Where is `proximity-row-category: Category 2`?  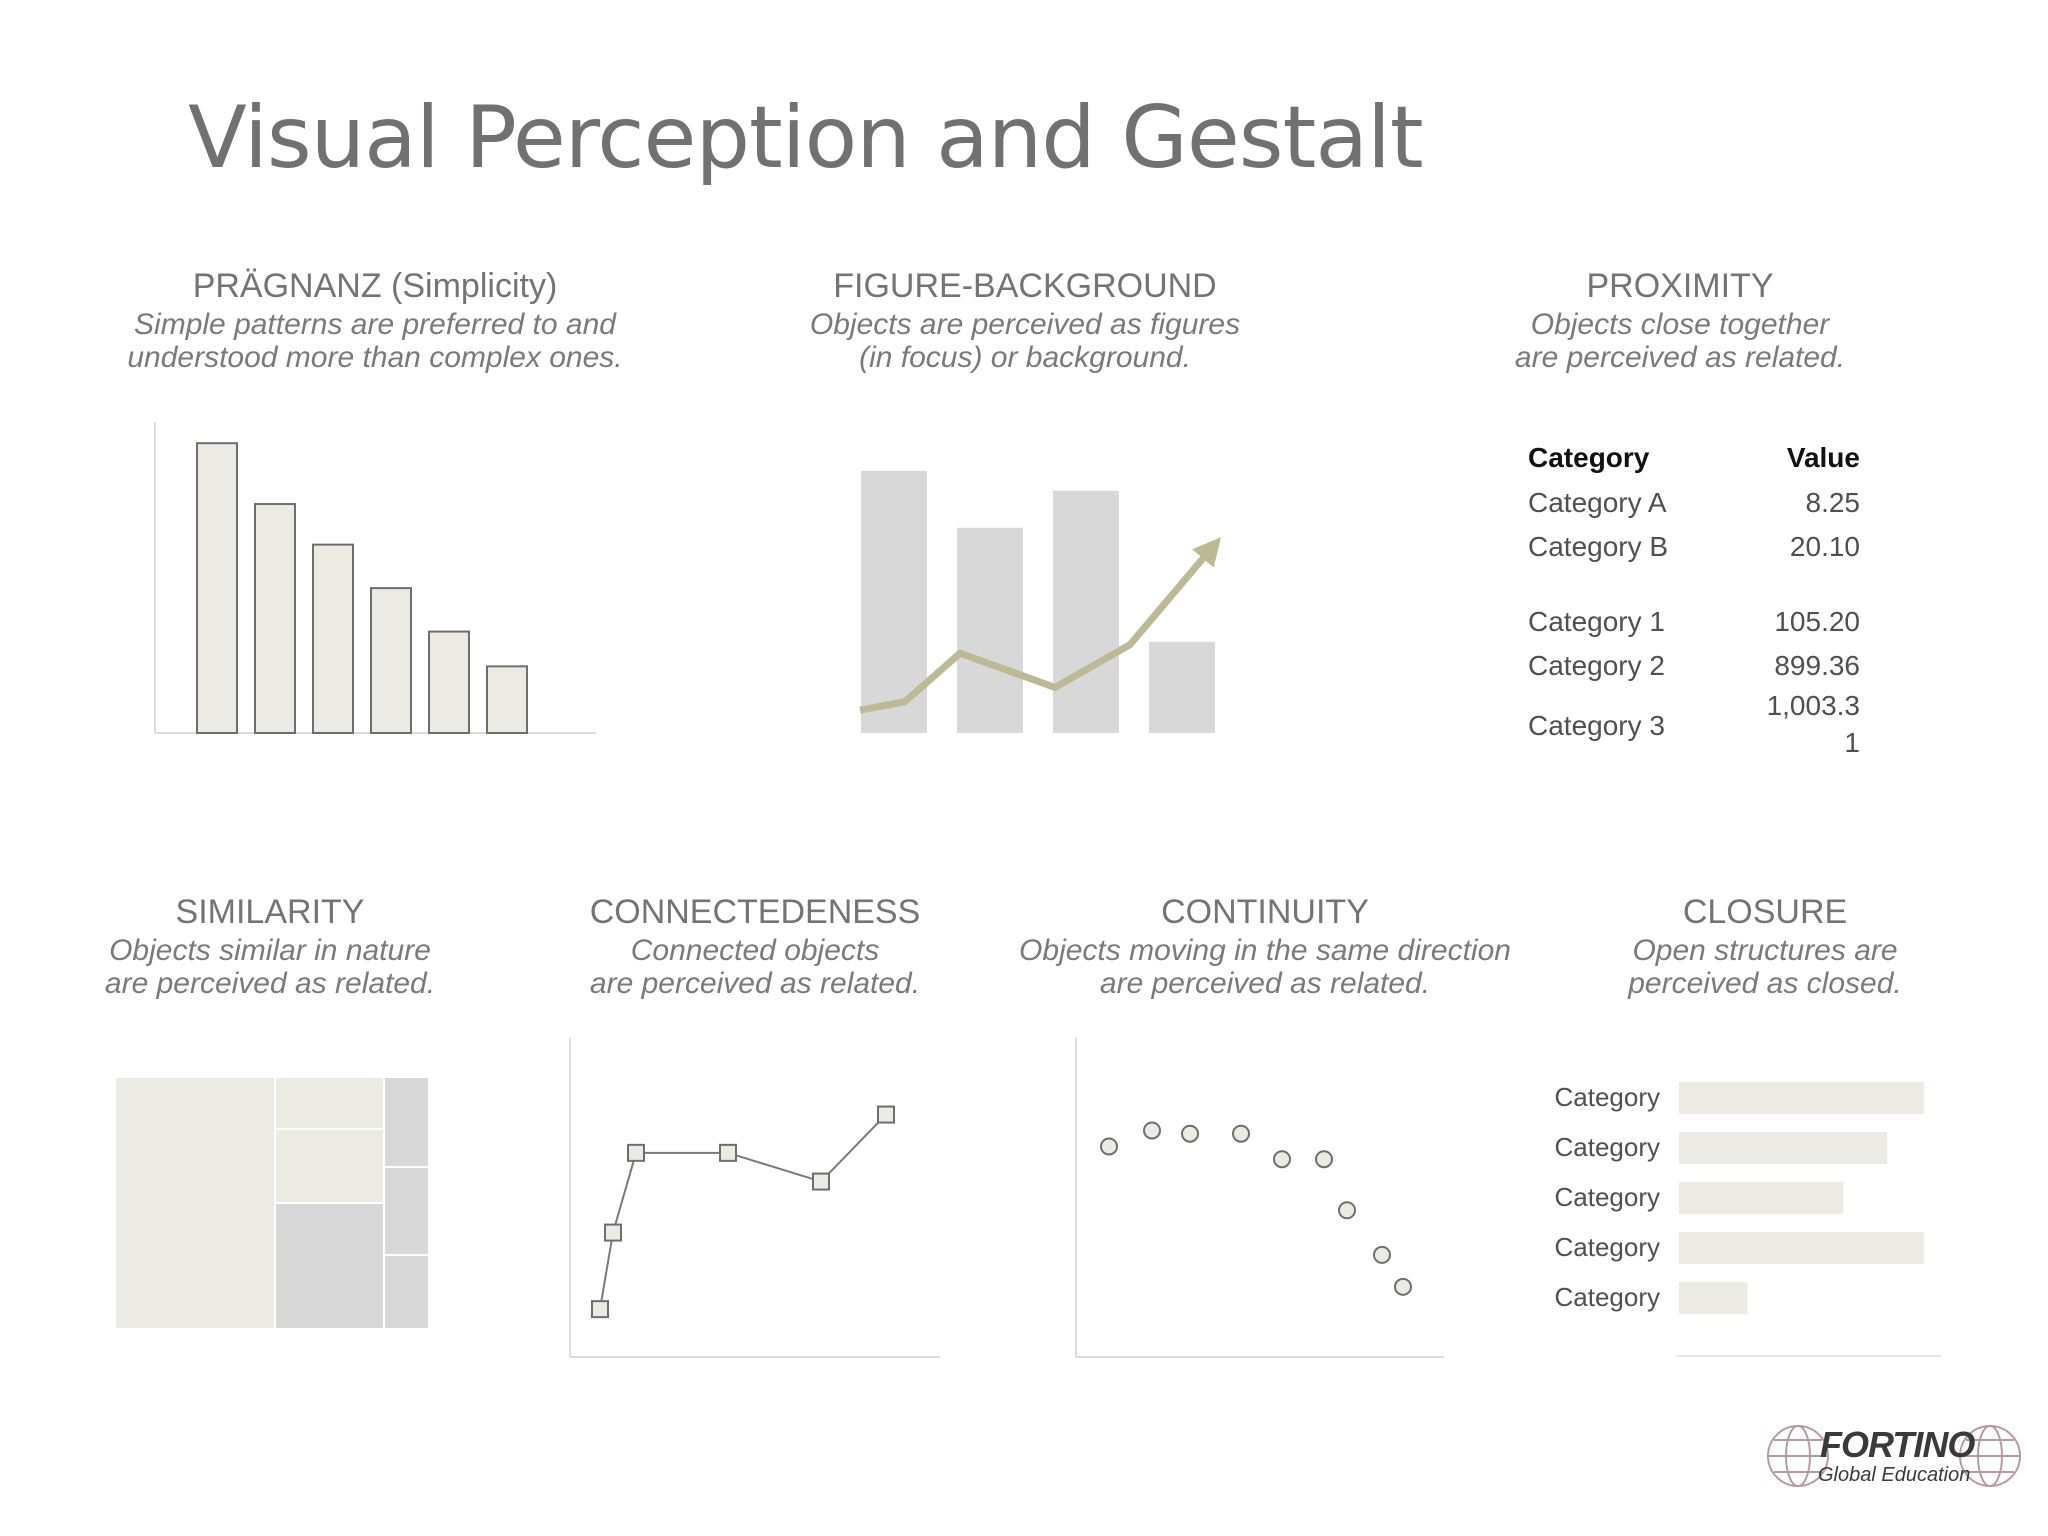
proximity-row-category: Category 2 is located at coordinates (1596, 665).